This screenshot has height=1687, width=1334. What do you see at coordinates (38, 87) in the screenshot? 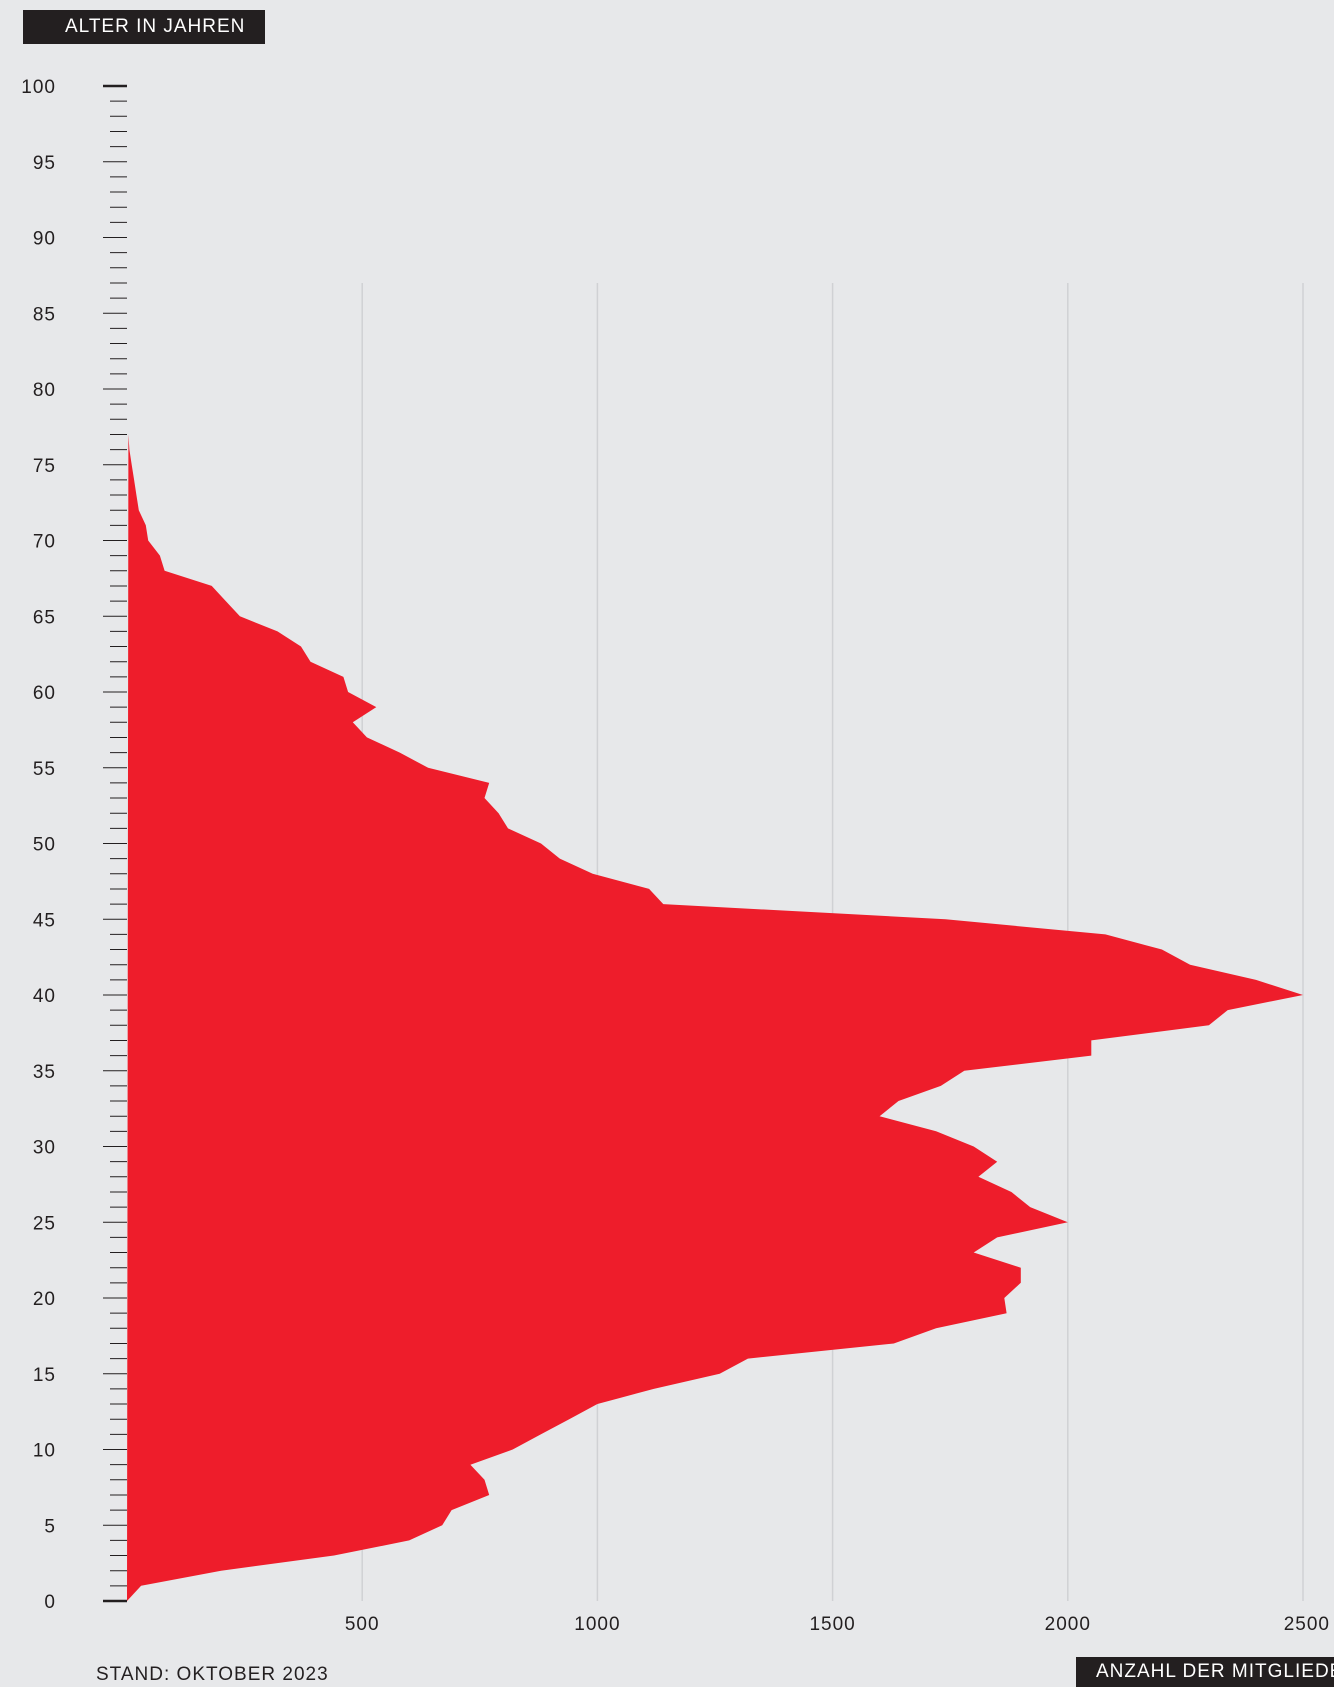
I see `y-tick-label-100: 100` at bounding box center [38, 87].